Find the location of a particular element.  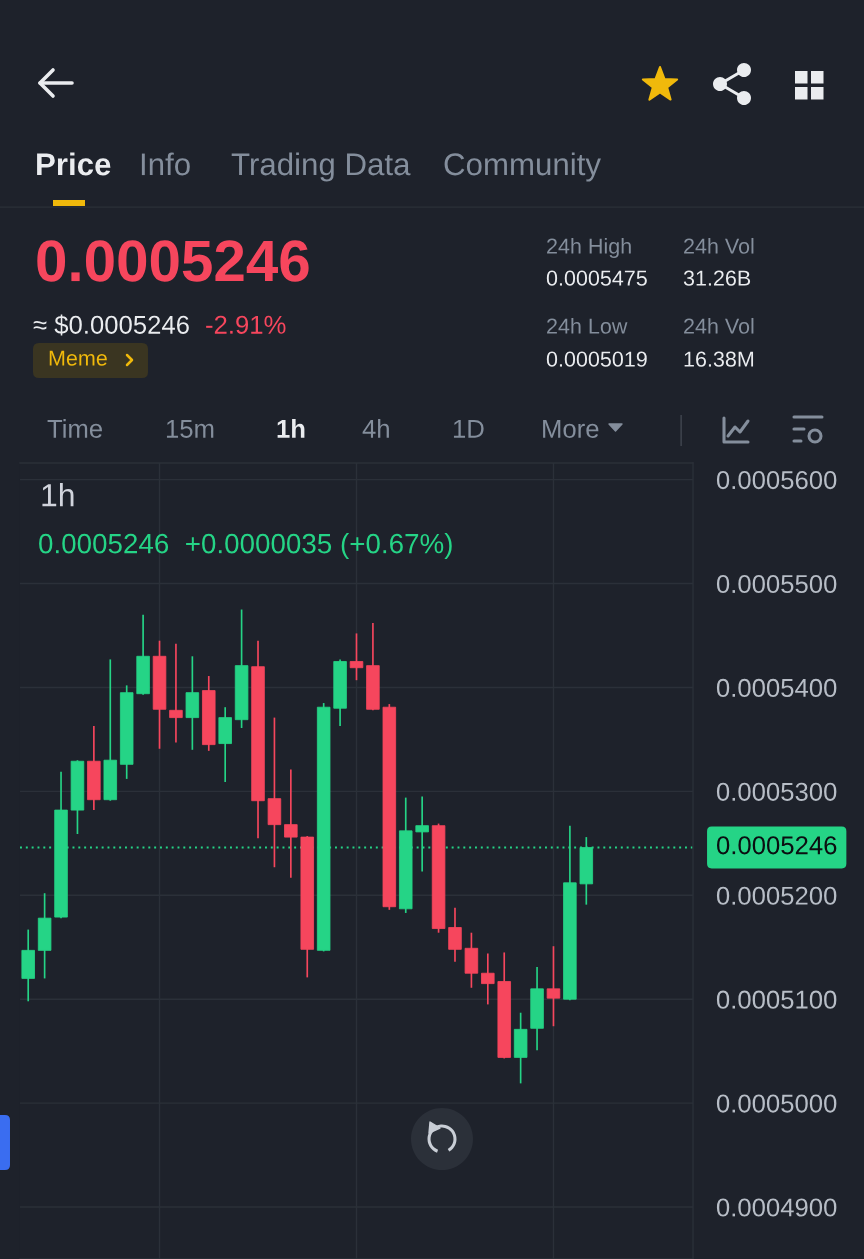

text: 16.38M is located at coordinates (719, 359).